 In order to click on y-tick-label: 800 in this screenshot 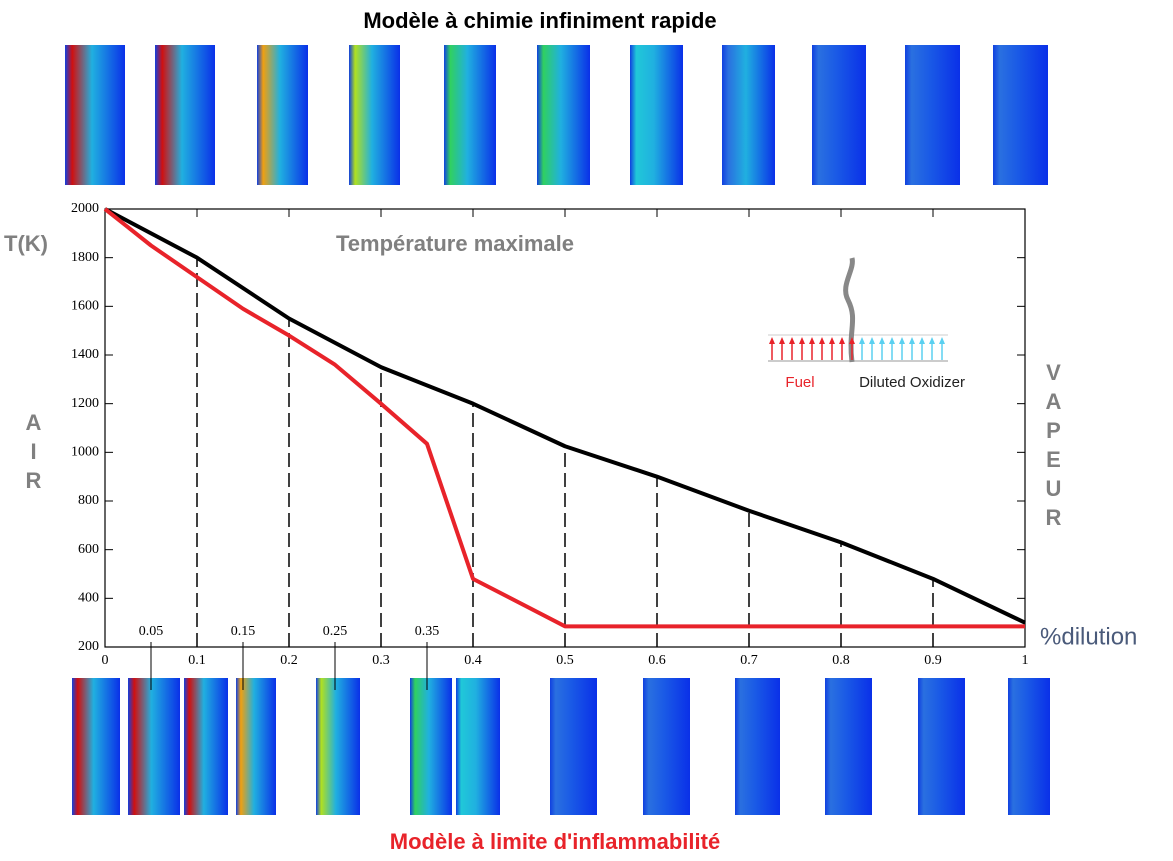, I will do `click(88, 500)`.